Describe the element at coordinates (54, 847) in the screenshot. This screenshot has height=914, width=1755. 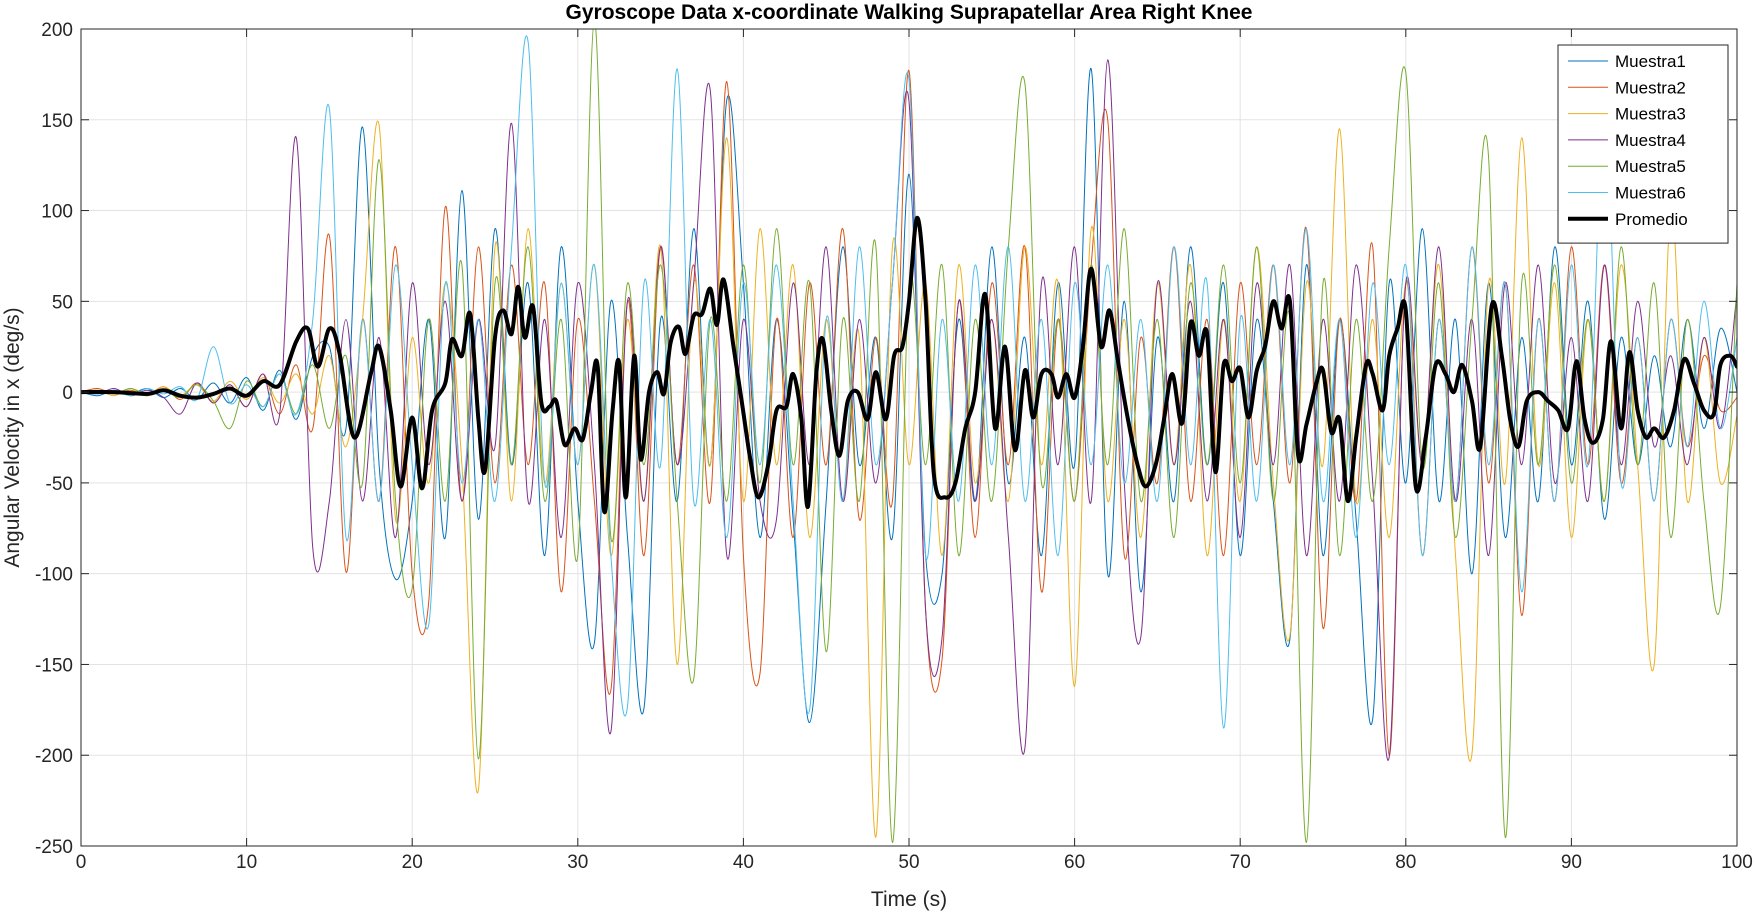
I see `y-tick-label: -250` at that location.